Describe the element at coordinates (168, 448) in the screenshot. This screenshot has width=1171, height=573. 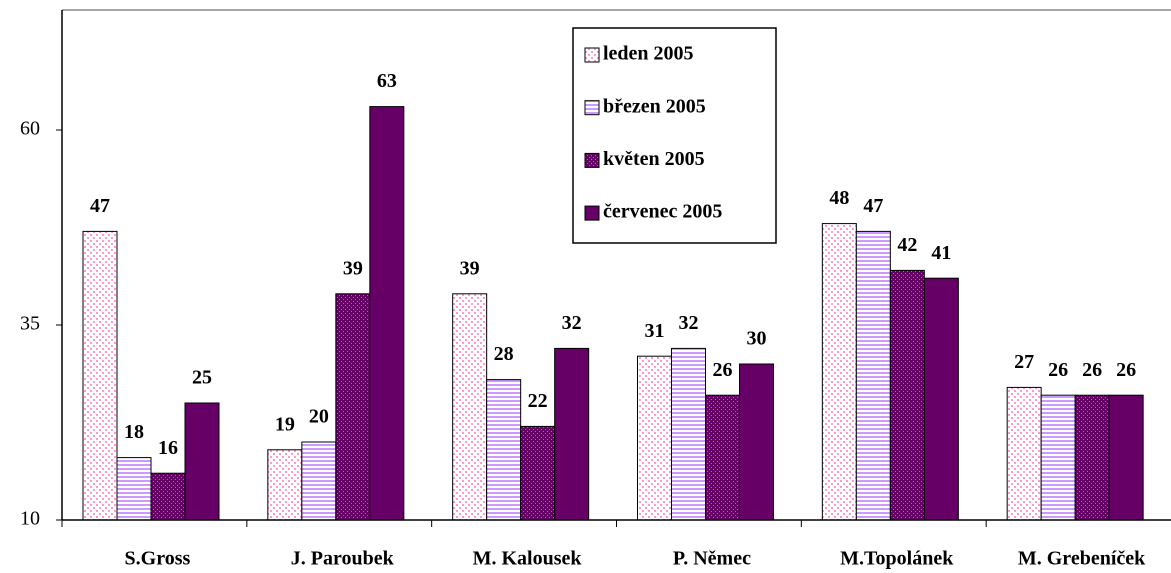
I see `value-label: 16` at that location.